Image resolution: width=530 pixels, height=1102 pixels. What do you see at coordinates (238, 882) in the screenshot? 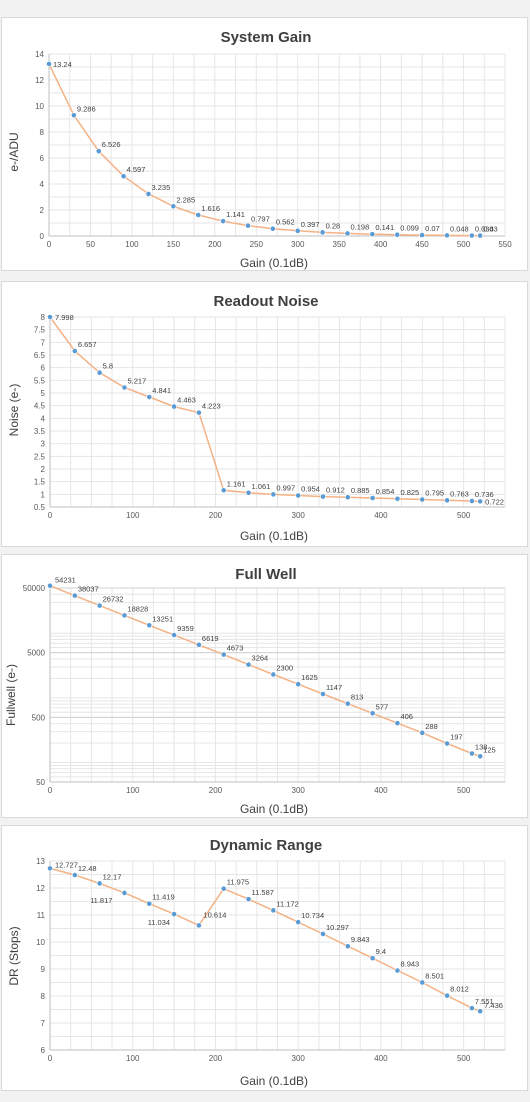
I see `data-label: 11.975` at bounding box center [238, 882].